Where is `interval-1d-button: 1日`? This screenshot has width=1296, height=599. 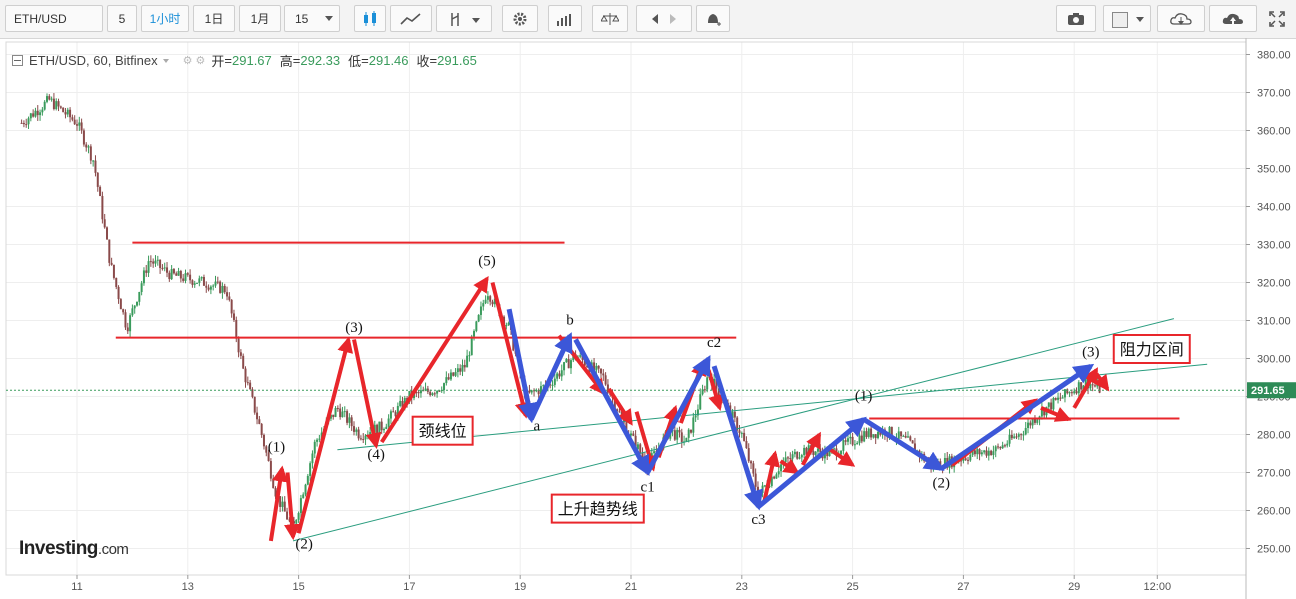
interval-1d-button: 1日 is located at coordinates (214, 18).